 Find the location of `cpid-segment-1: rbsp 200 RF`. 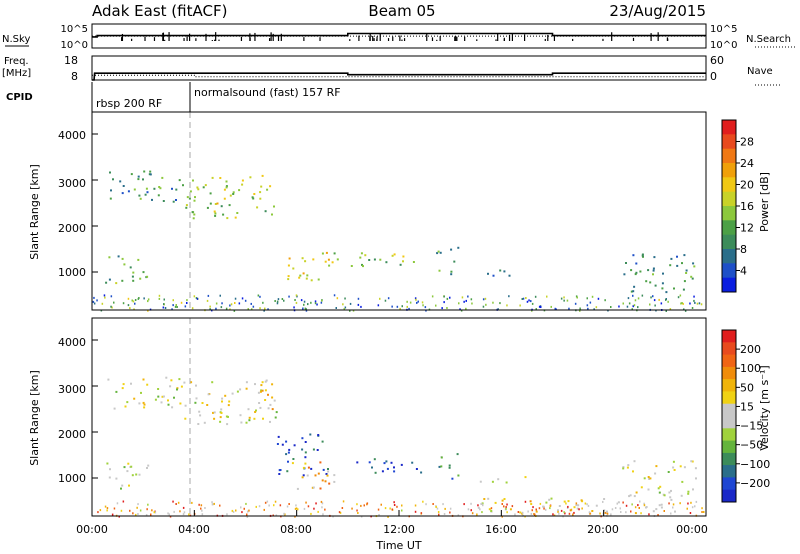

cpid-segment-1: rbsp 200 RF is located at coordinates (129, 103).